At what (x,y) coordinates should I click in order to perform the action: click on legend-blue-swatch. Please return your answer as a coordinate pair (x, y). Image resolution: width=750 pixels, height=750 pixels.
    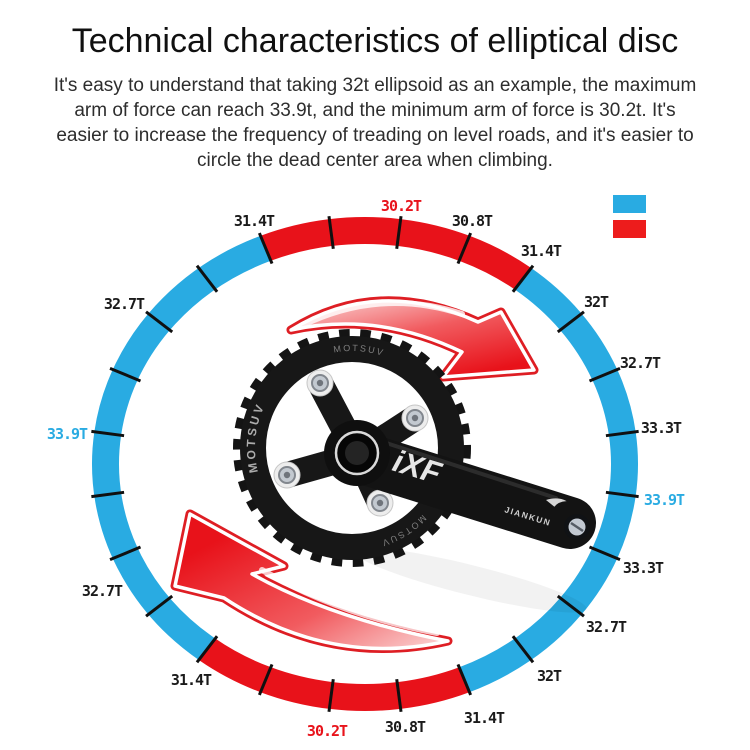
    Looking at the image, I should click on (629, 204).